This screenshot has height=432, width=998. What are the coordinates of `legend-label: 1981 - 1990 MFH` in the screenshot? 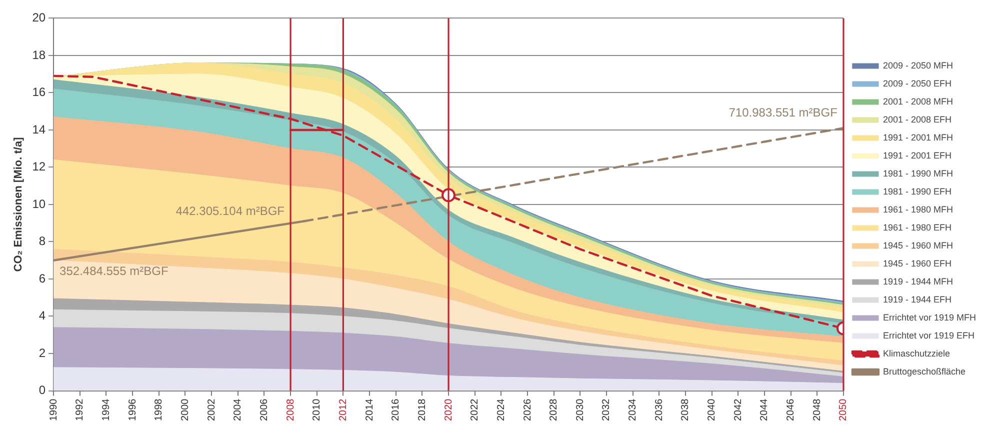 It's located at (918, 173).